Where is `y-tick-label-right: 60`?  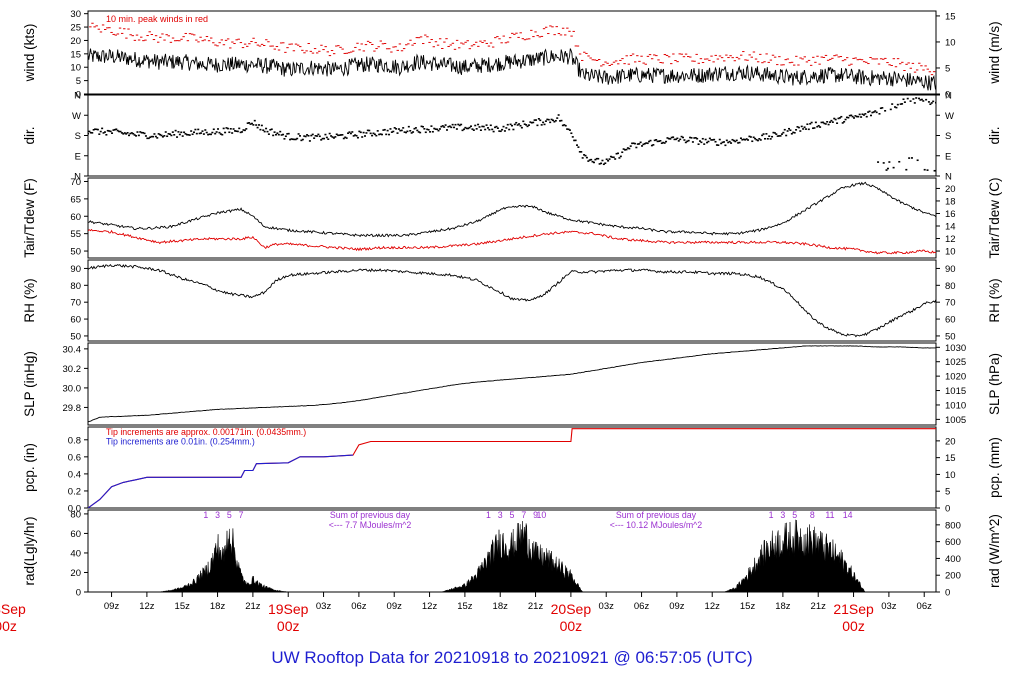 y-tick-label-right: 60 is located at coordinates (950, 320).